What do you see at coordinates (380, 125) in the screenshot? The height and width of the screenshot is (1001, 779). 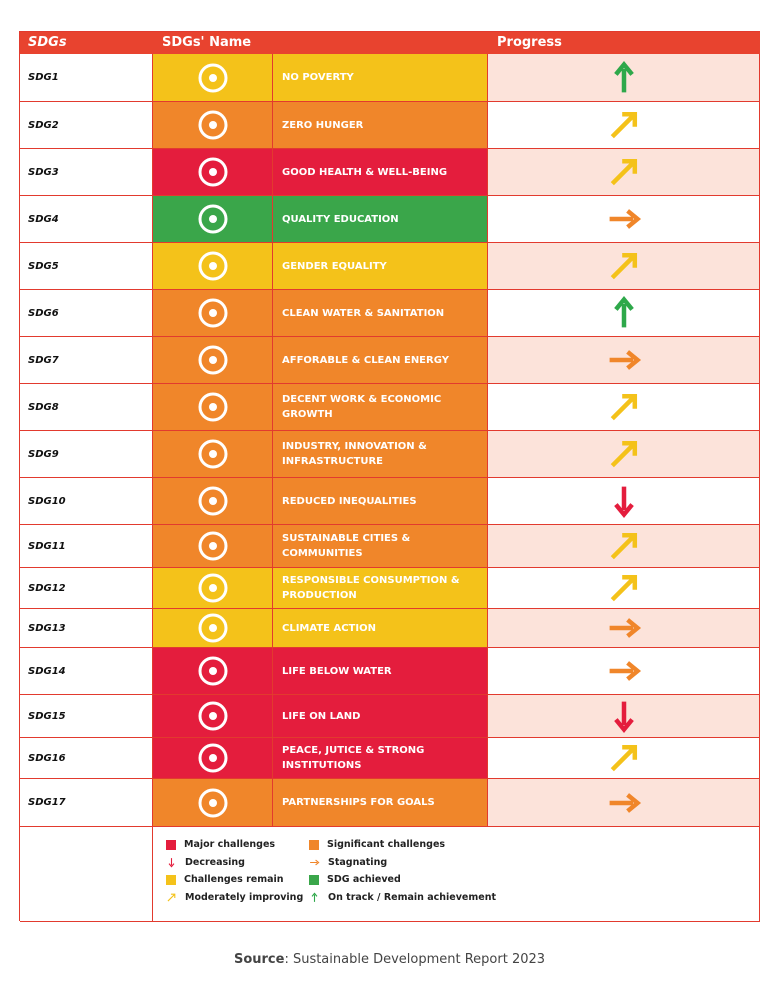 I see `sdg-name: ZERO HUNGER` at bounding box center [380, 125].